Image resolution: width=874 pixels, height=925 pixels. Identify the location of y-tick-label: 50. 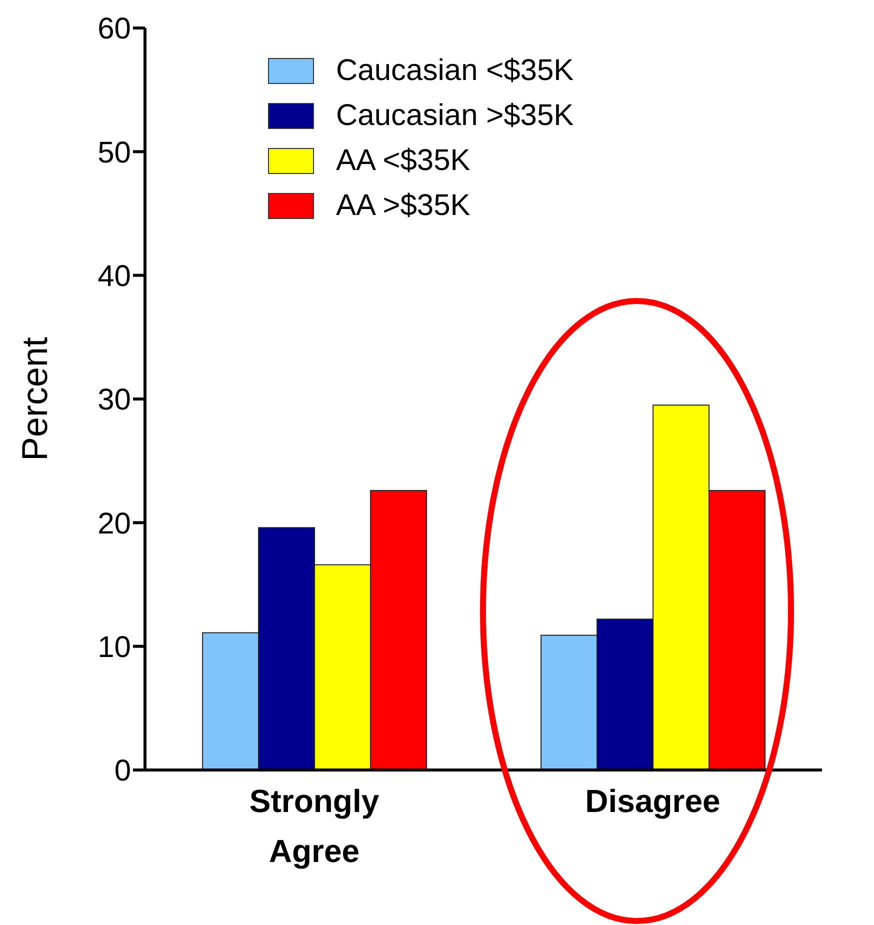
(114, 153).